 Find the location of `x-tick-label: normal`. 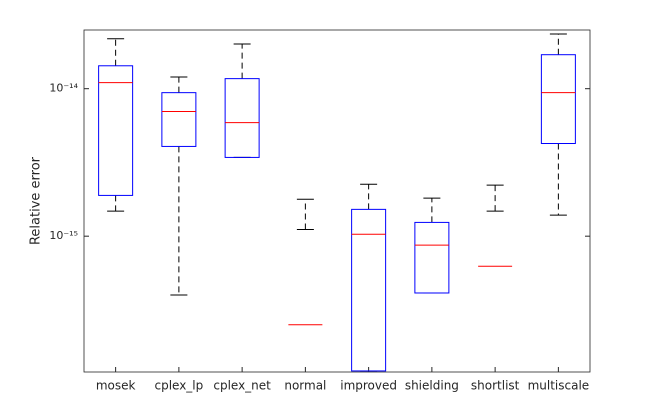

x-tick-label: normal is located at coordinates (305, 386).